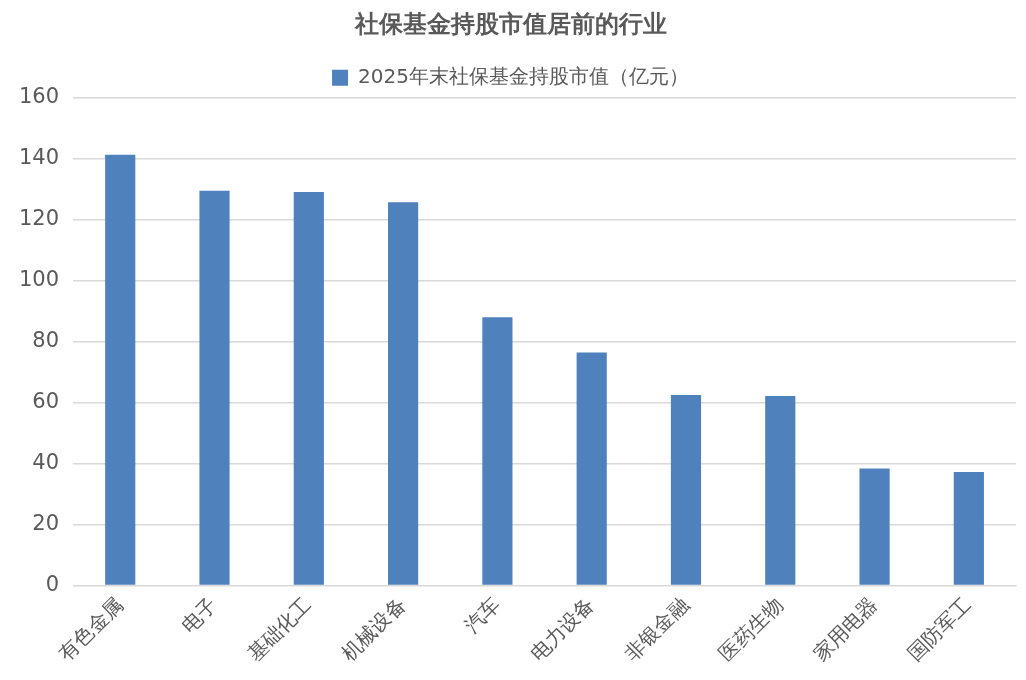 The image size is (1026, 680). Describe the element at coordinates (845, 629) in the screenshot. I see `x-tick-label: 家用电器` at that location.